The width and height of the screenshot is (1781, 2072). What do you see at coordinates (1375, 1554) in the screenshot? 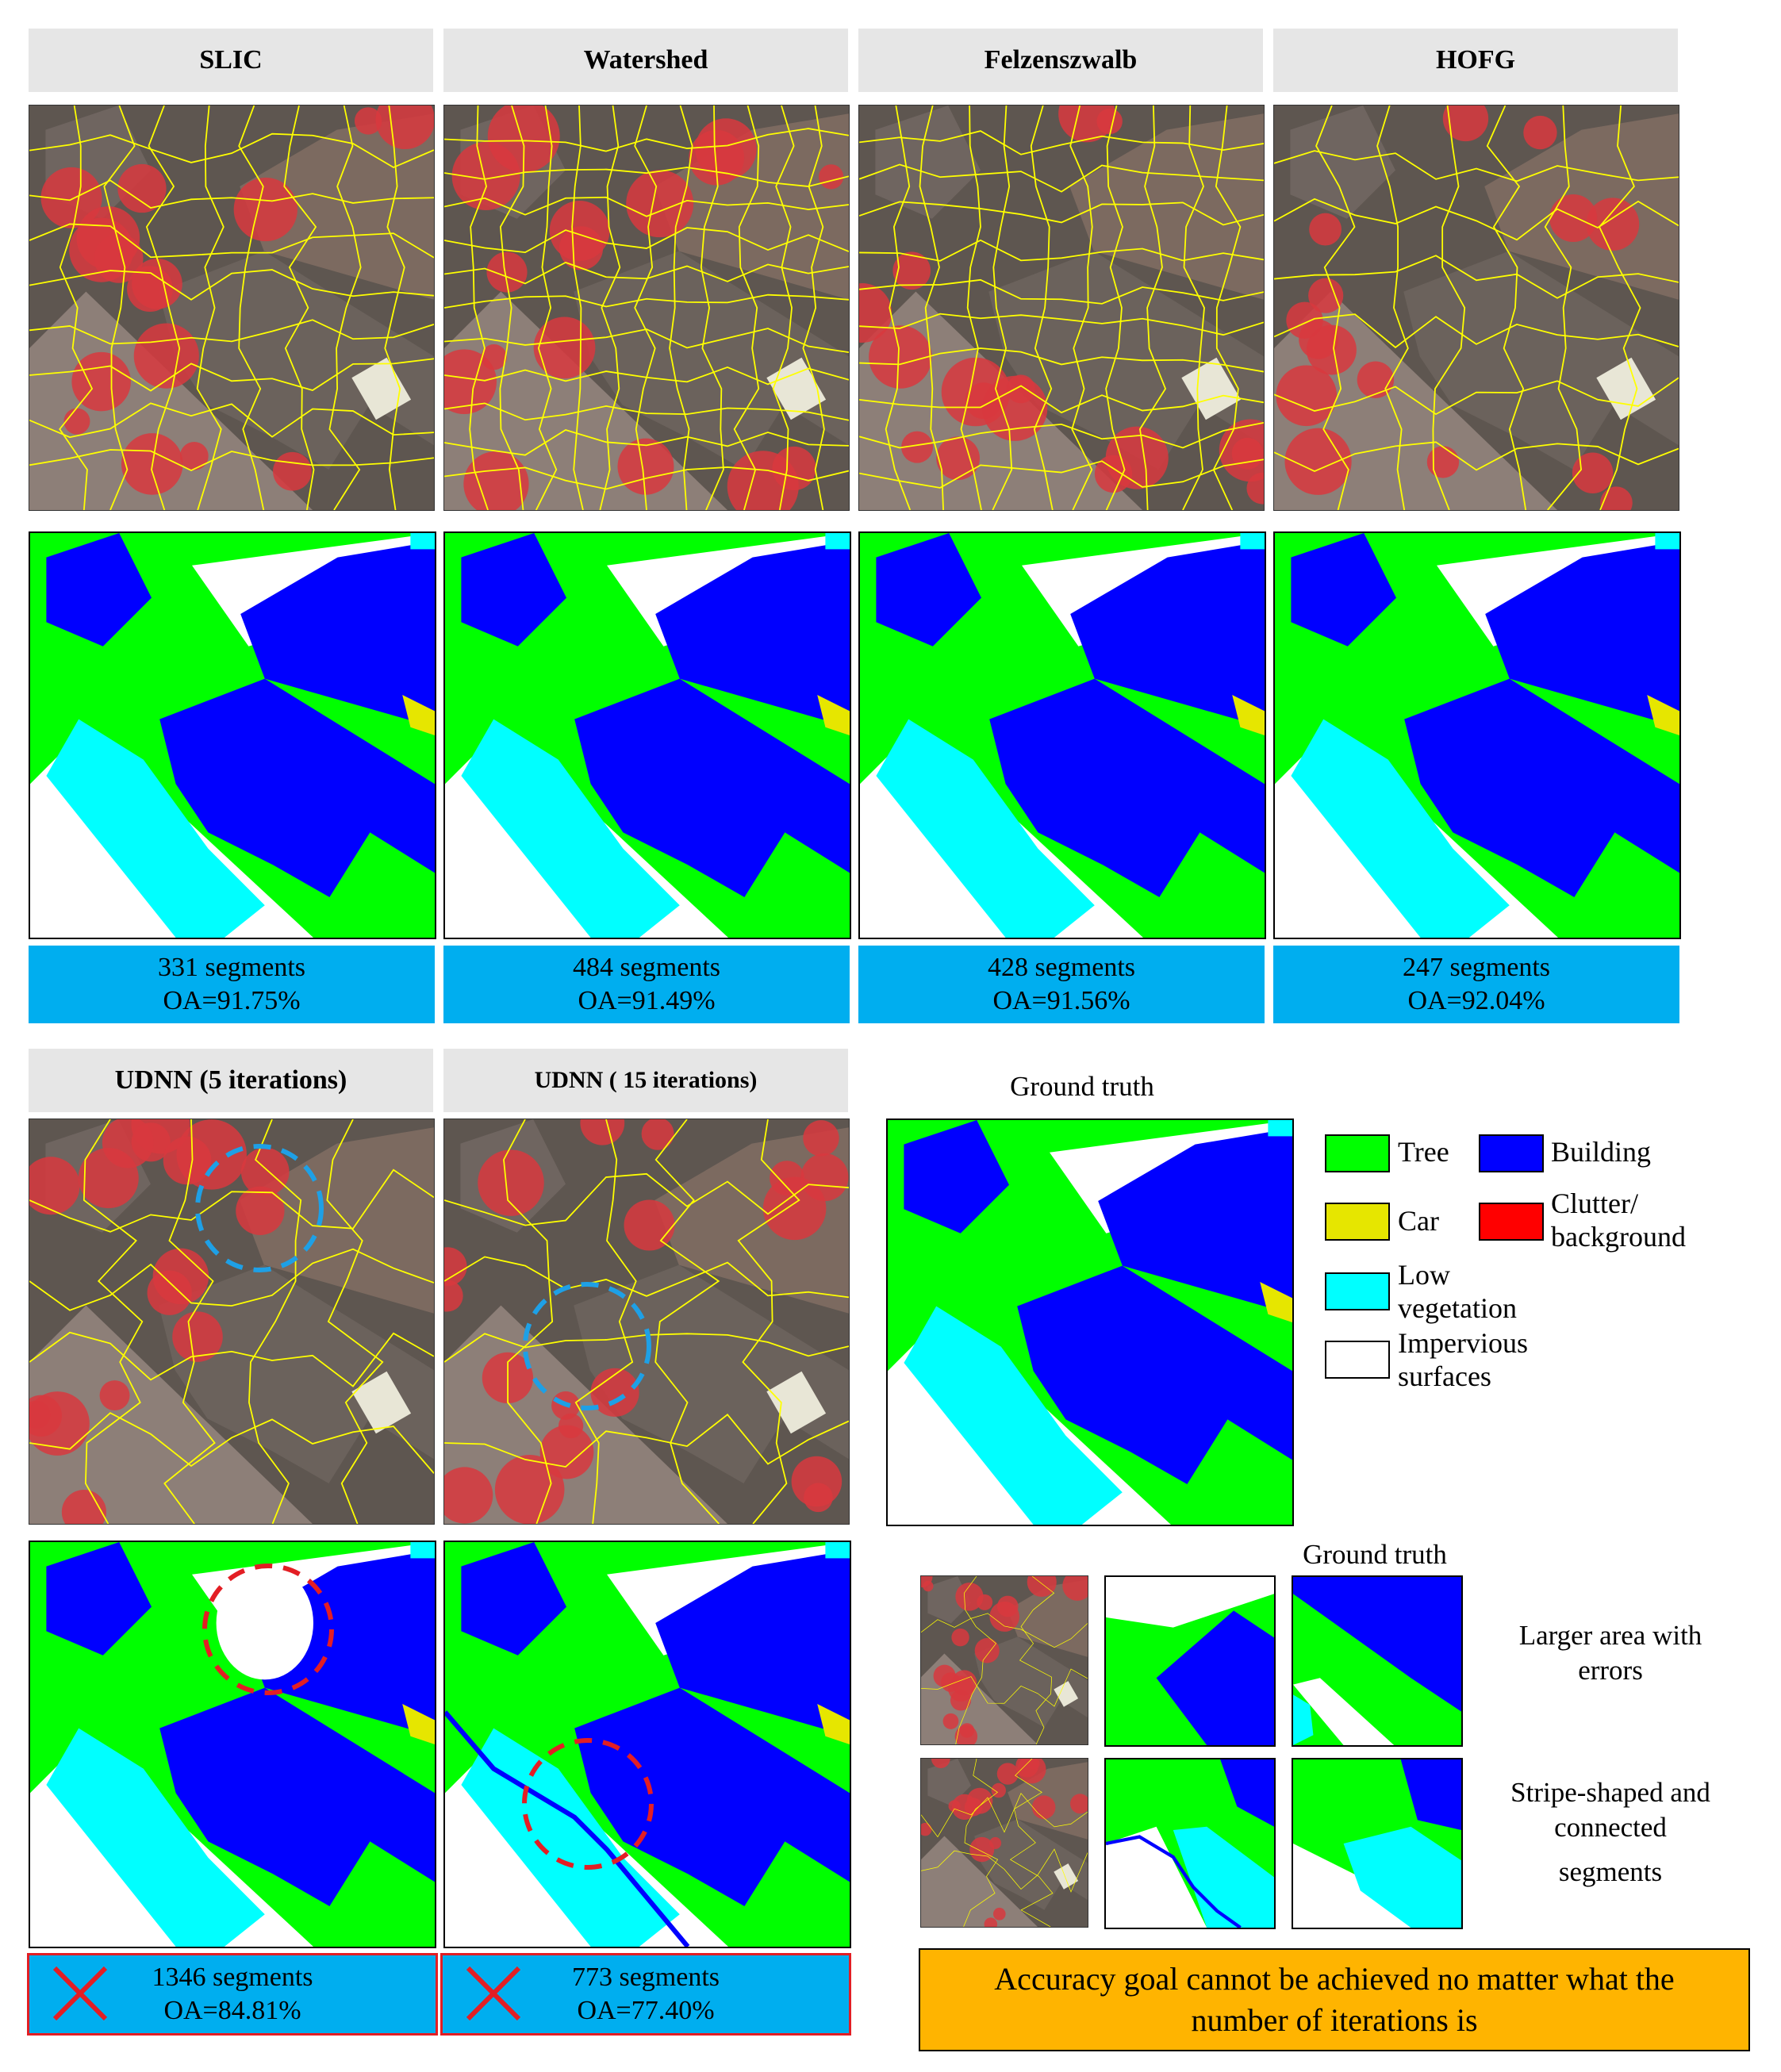
I see `zoom-ground-truth-title: Ground truth` at bounding box center [1375, 1554].